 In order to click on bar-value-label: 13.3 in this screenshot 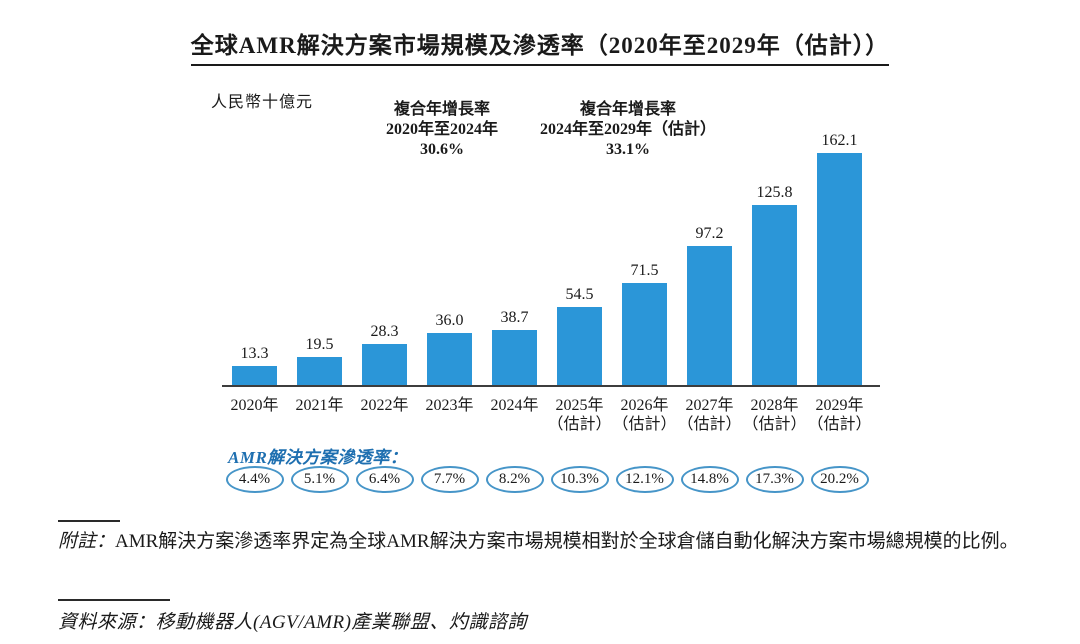, I will do `click(254, 353)`.